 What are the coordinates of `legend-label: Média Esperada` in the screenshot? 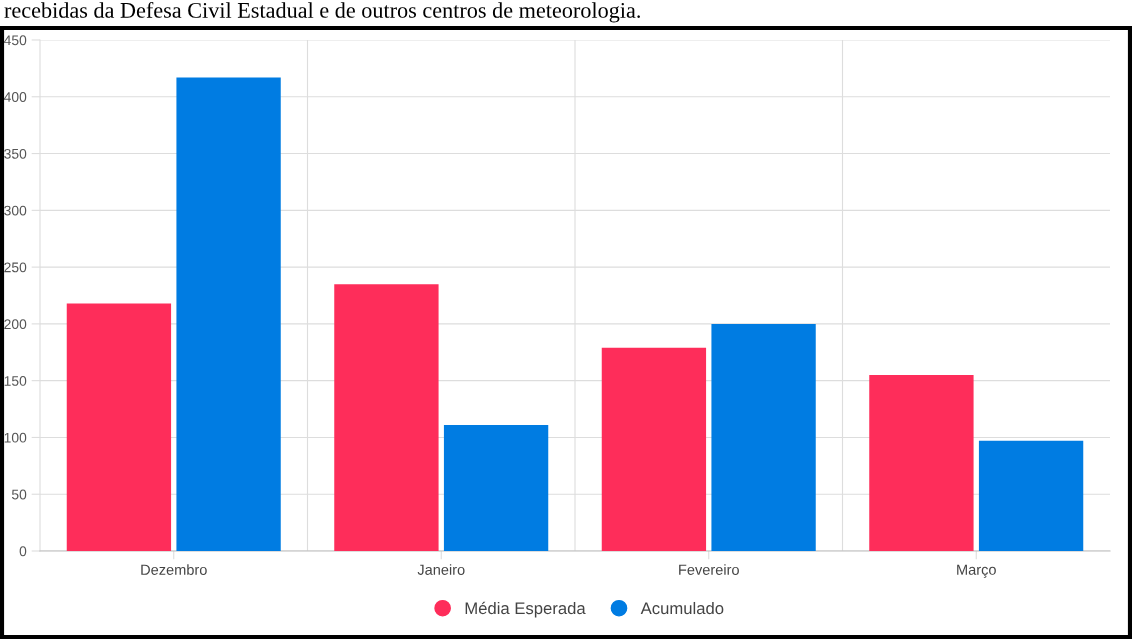 It's located at (525, 609).